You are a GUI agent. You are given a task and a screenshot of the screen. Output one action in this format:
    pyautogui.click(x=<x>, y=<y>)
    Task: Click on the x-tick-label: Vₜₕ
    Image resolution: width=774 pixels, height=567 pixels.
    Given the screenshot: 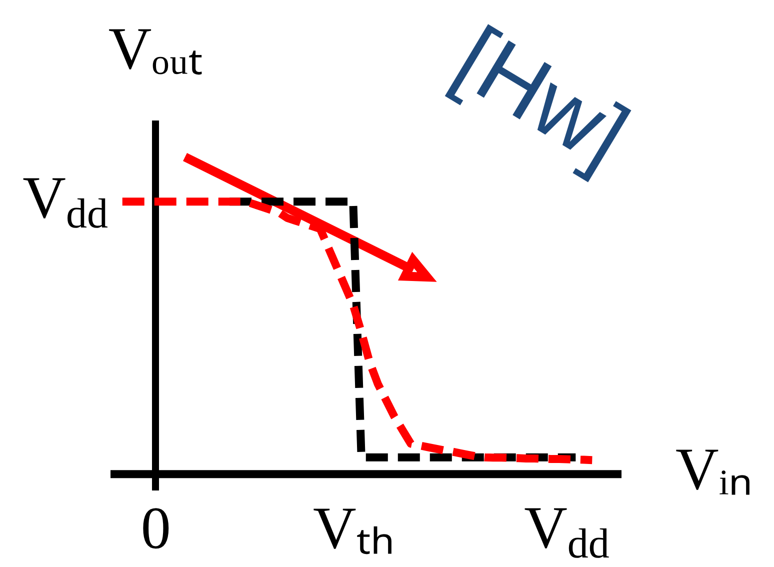 What is the action you would take?
    pyautogui.click(x=353, y=528)
    